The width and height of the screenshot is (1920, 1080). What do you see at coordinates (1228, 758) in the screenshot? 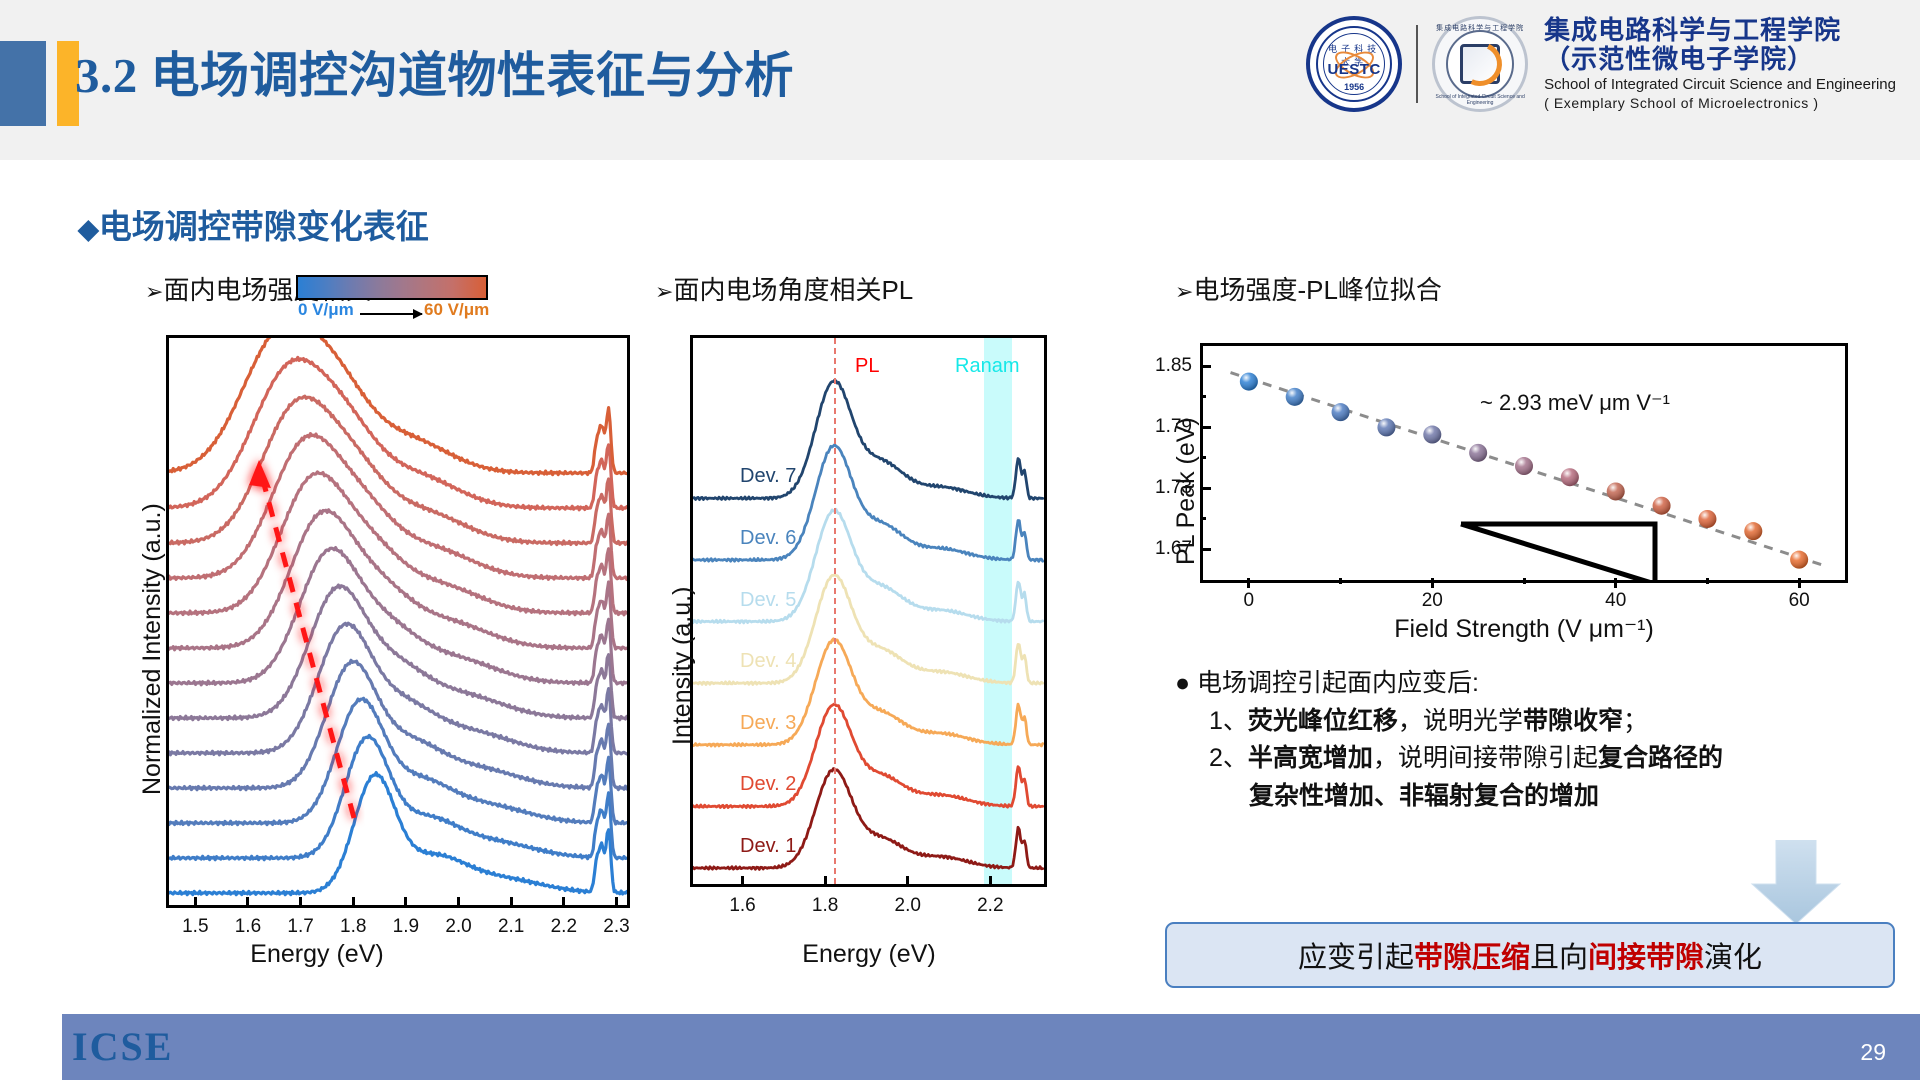
I see `finding-2-number: 2、` at bounding box center [1228, 758].